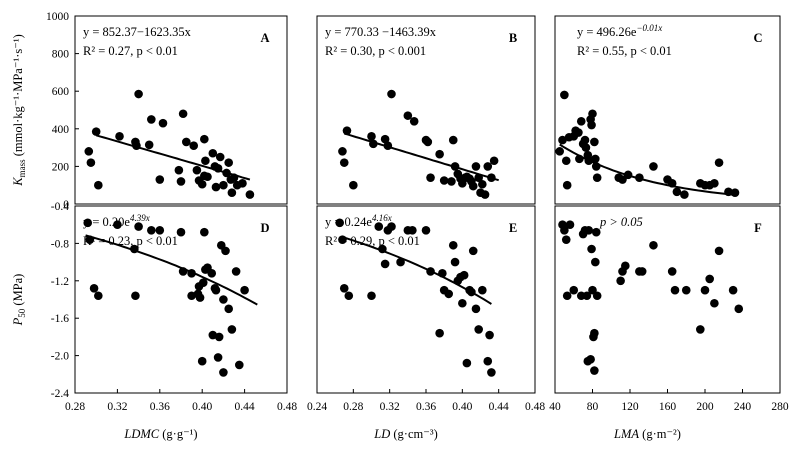 The image size is (800, 449). I want to click on y-tick-label: 800, so click(61, 55).